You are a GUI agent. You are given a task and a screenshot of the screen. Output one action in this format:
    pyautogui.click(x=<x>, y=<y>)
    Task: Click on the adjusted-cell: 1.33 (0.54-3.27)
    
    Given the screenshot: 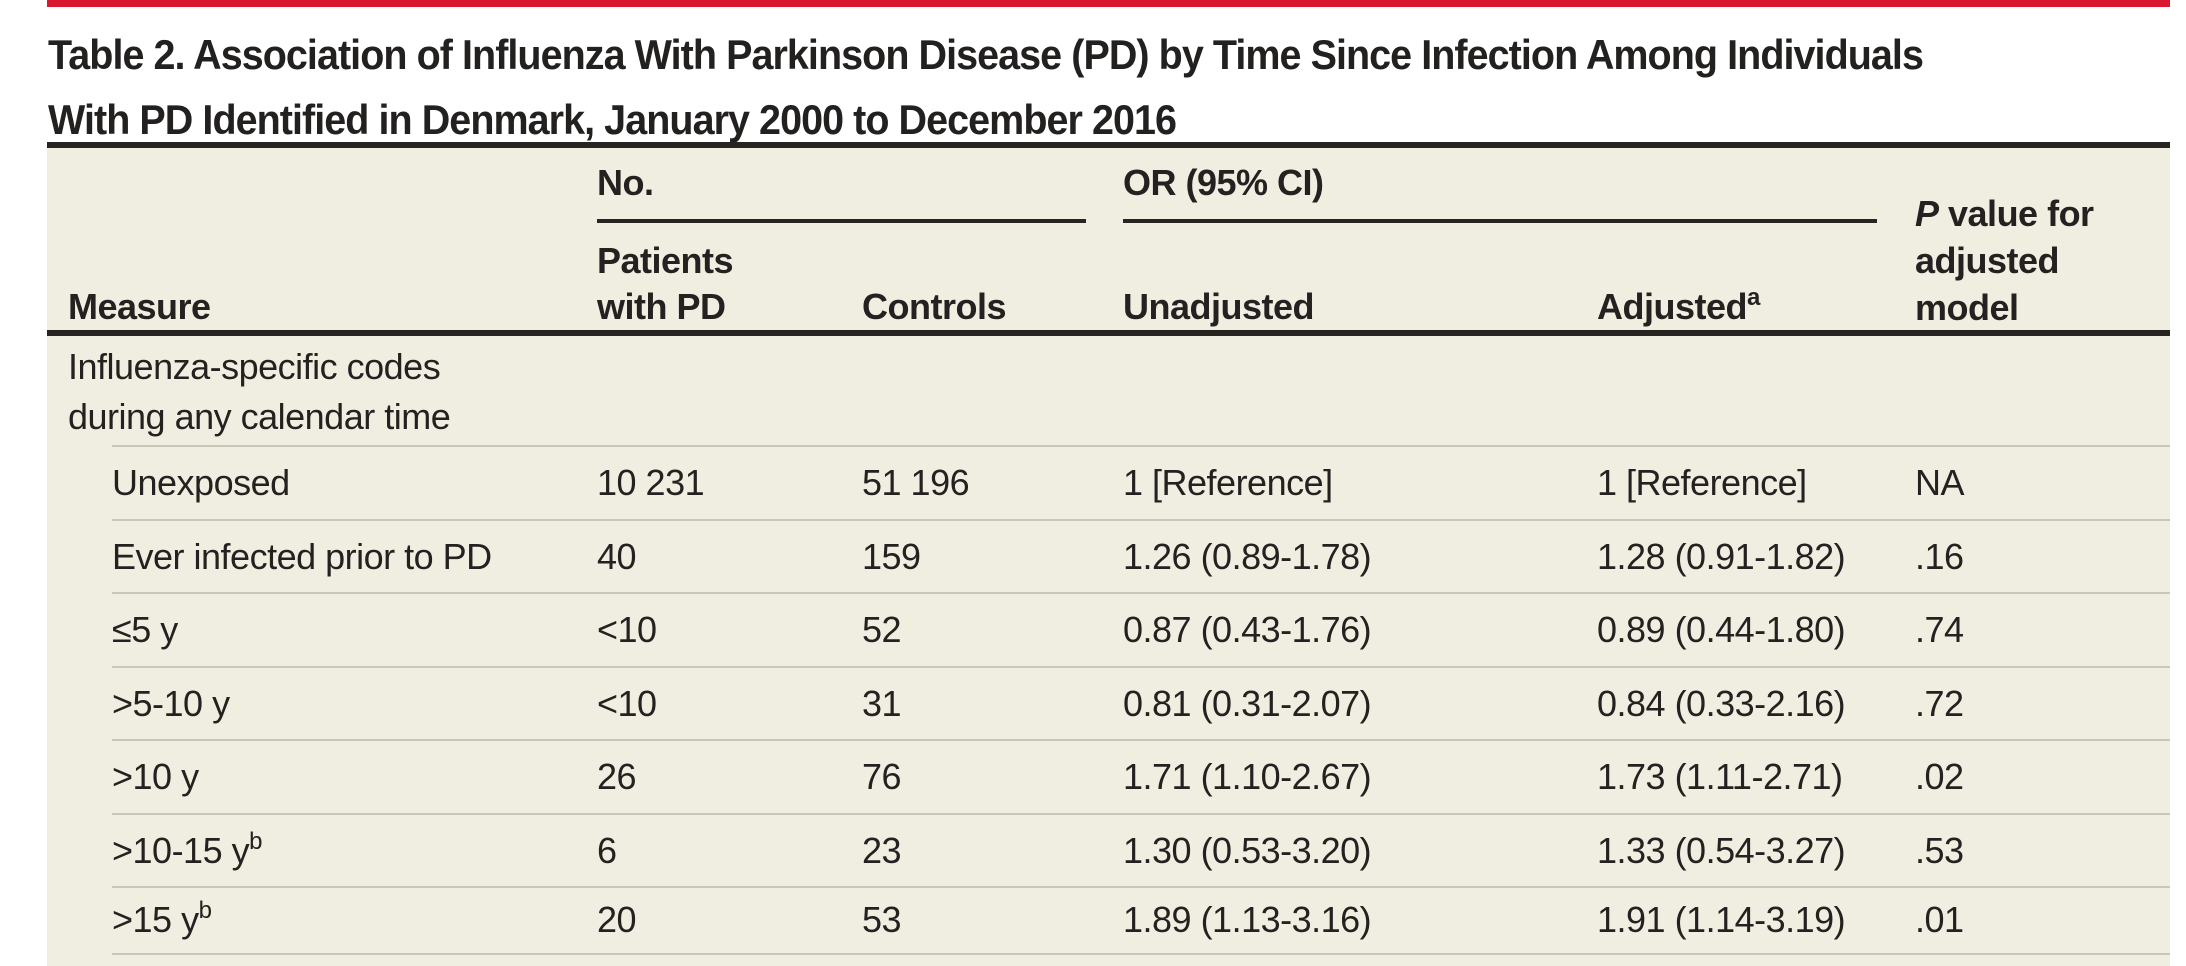 What is the action you would take?
    pyautogui.click(x=1721, y=850)
    